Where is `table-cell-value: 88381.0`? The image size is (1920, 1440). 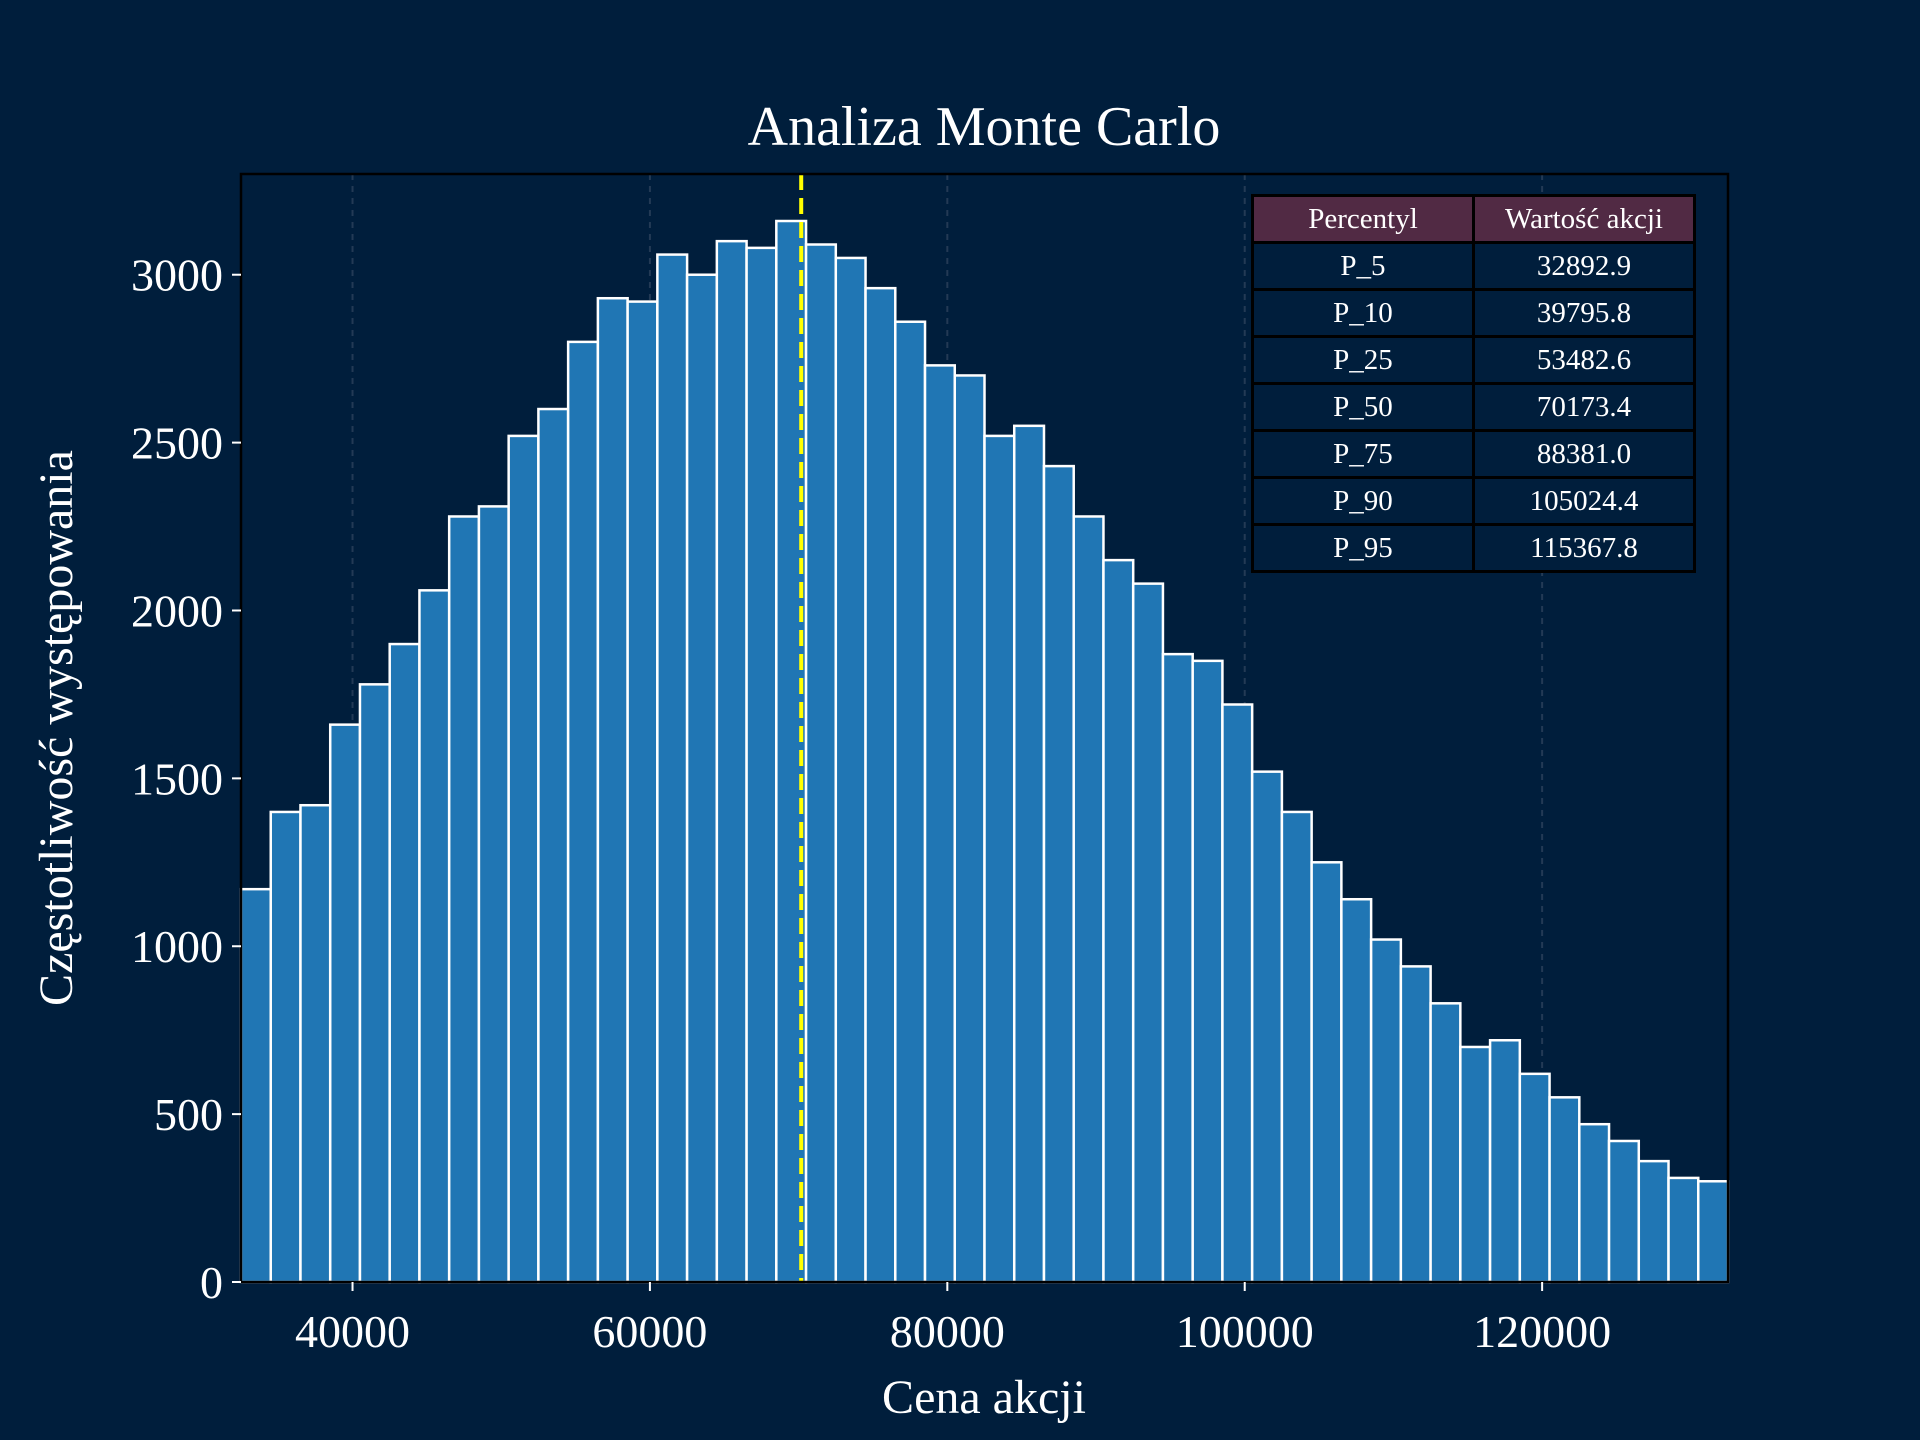
table-cell-value: 88381.0 is located at coordinates (1584, 454).